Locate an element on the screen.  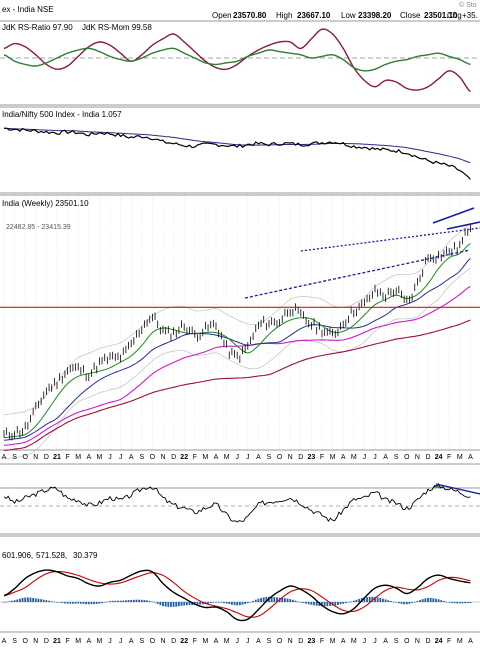
wedge-upper-line is located at coordinates (453, 215).